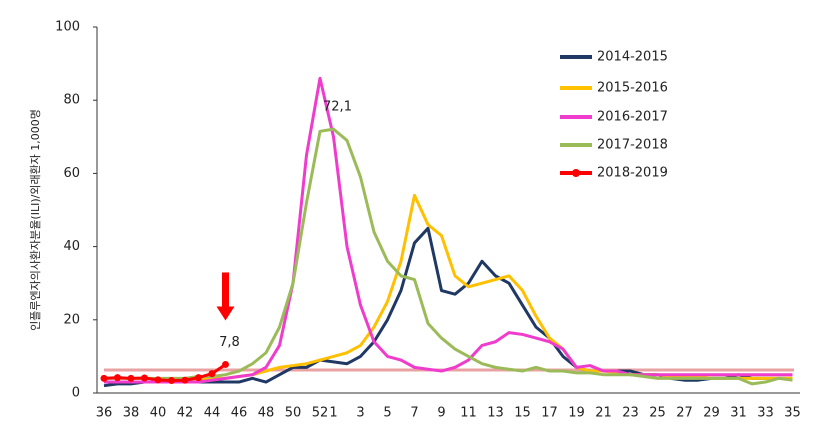 Image resolution: width=826 pixels, height=433 pixels. Describe the element at coordinates (657, 413) in the screenshot. I see `x-tick-label: 25` at that location.